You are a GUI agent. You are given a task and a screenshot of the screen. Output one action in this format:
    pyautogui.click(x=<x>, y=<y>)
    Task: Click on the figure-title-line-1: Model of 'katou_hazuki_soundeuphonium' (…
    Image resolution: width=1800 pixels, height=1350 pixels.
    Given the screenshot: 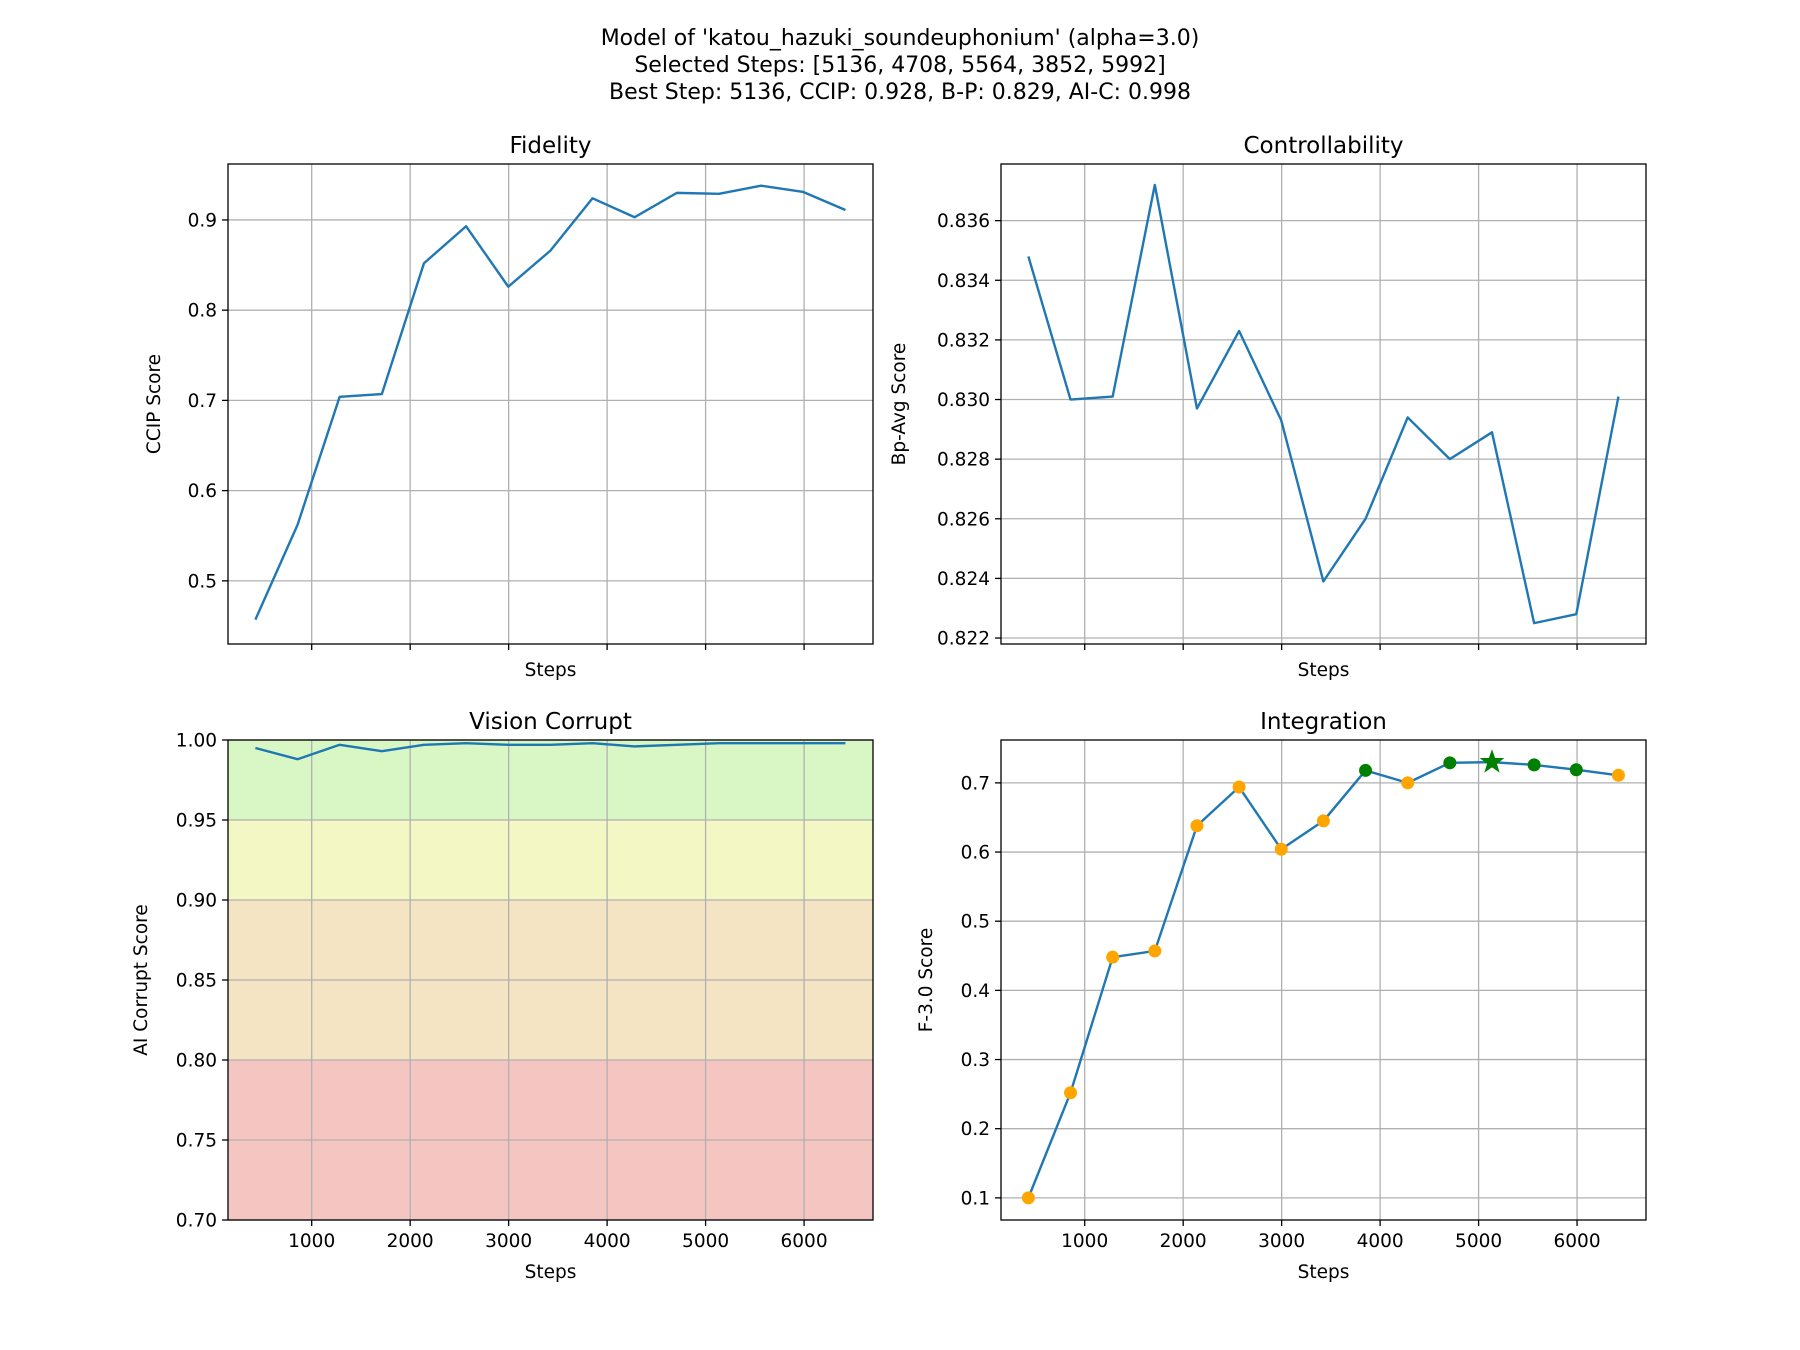 What is the action you would take?
    pyautogui.click(x=900, y=38)
    